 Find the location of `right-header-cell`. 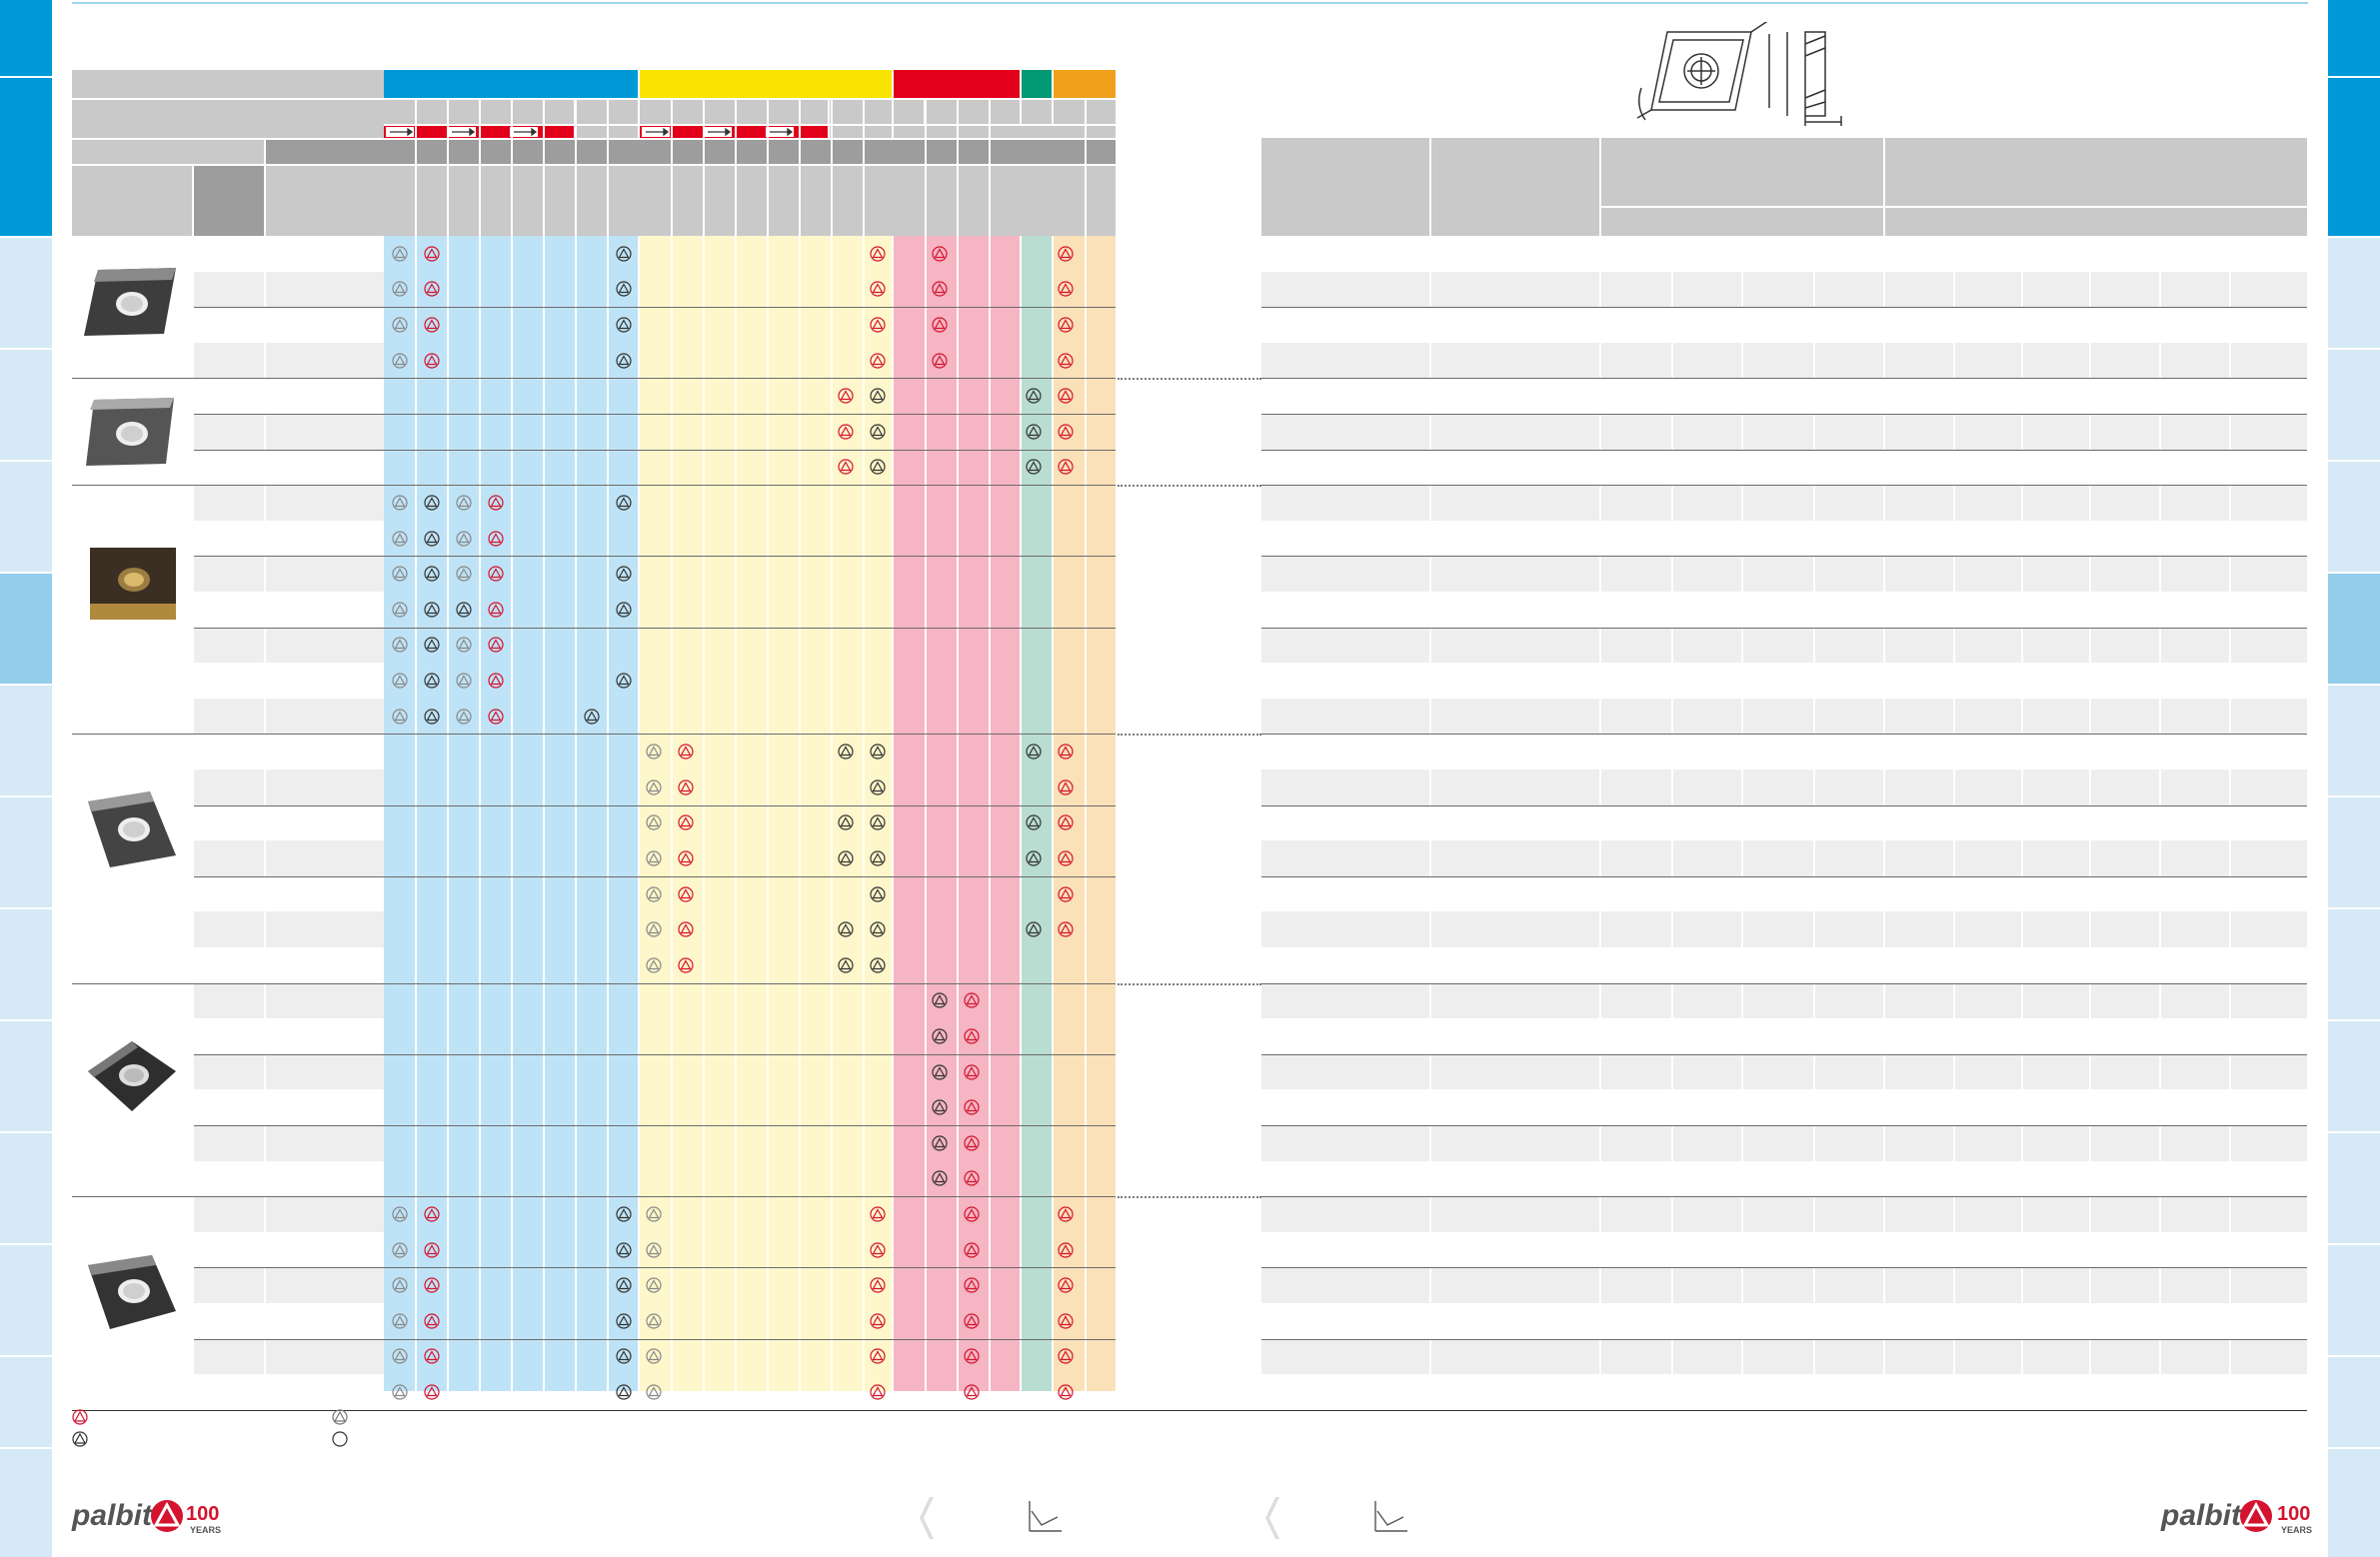

right-header-cell is located at coordinates (2096, 222).